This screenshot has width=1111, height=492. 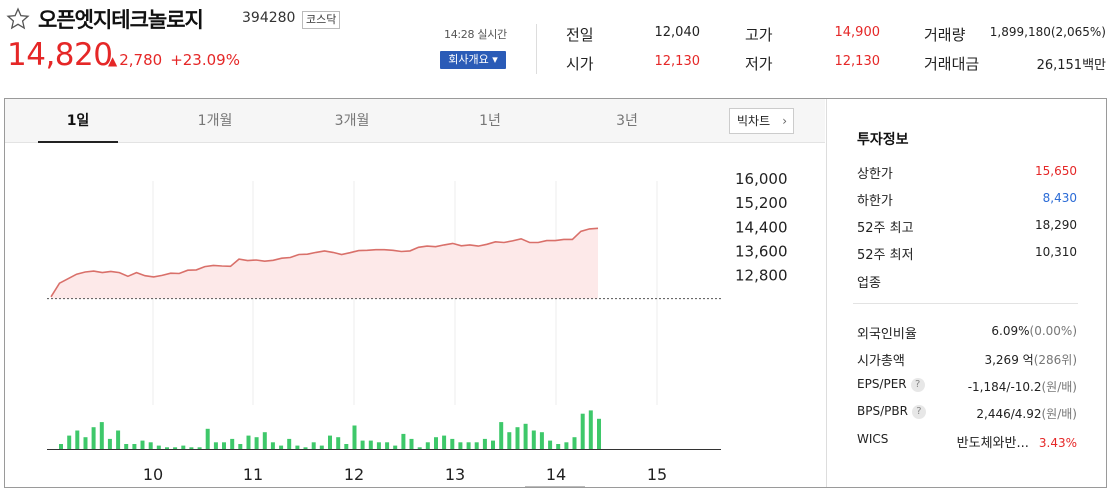 What do you see at coordinates (253, 474) in the screenshot?
I see `x-tick-label: 11` at bounding box center [253, 474].